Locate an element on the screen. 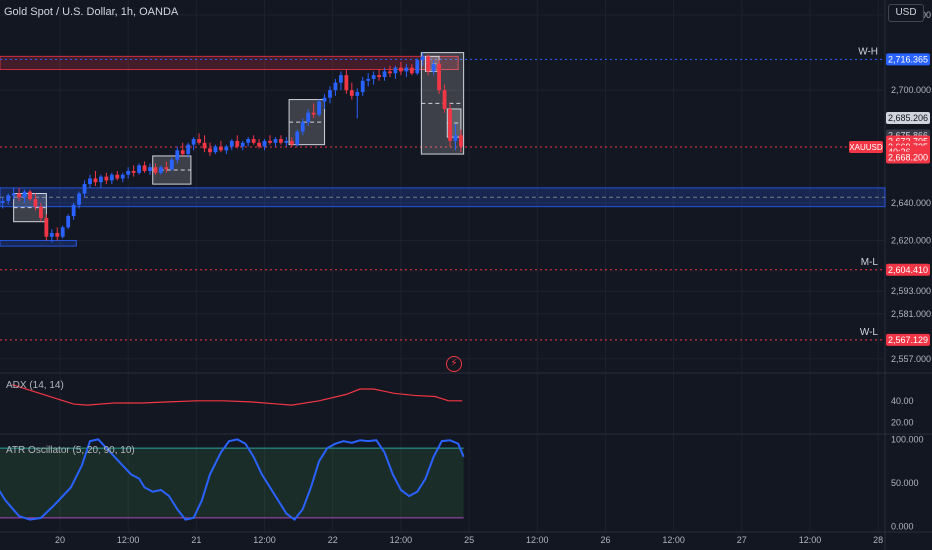  weekly-high-zone is located at coordinates (229, 63).